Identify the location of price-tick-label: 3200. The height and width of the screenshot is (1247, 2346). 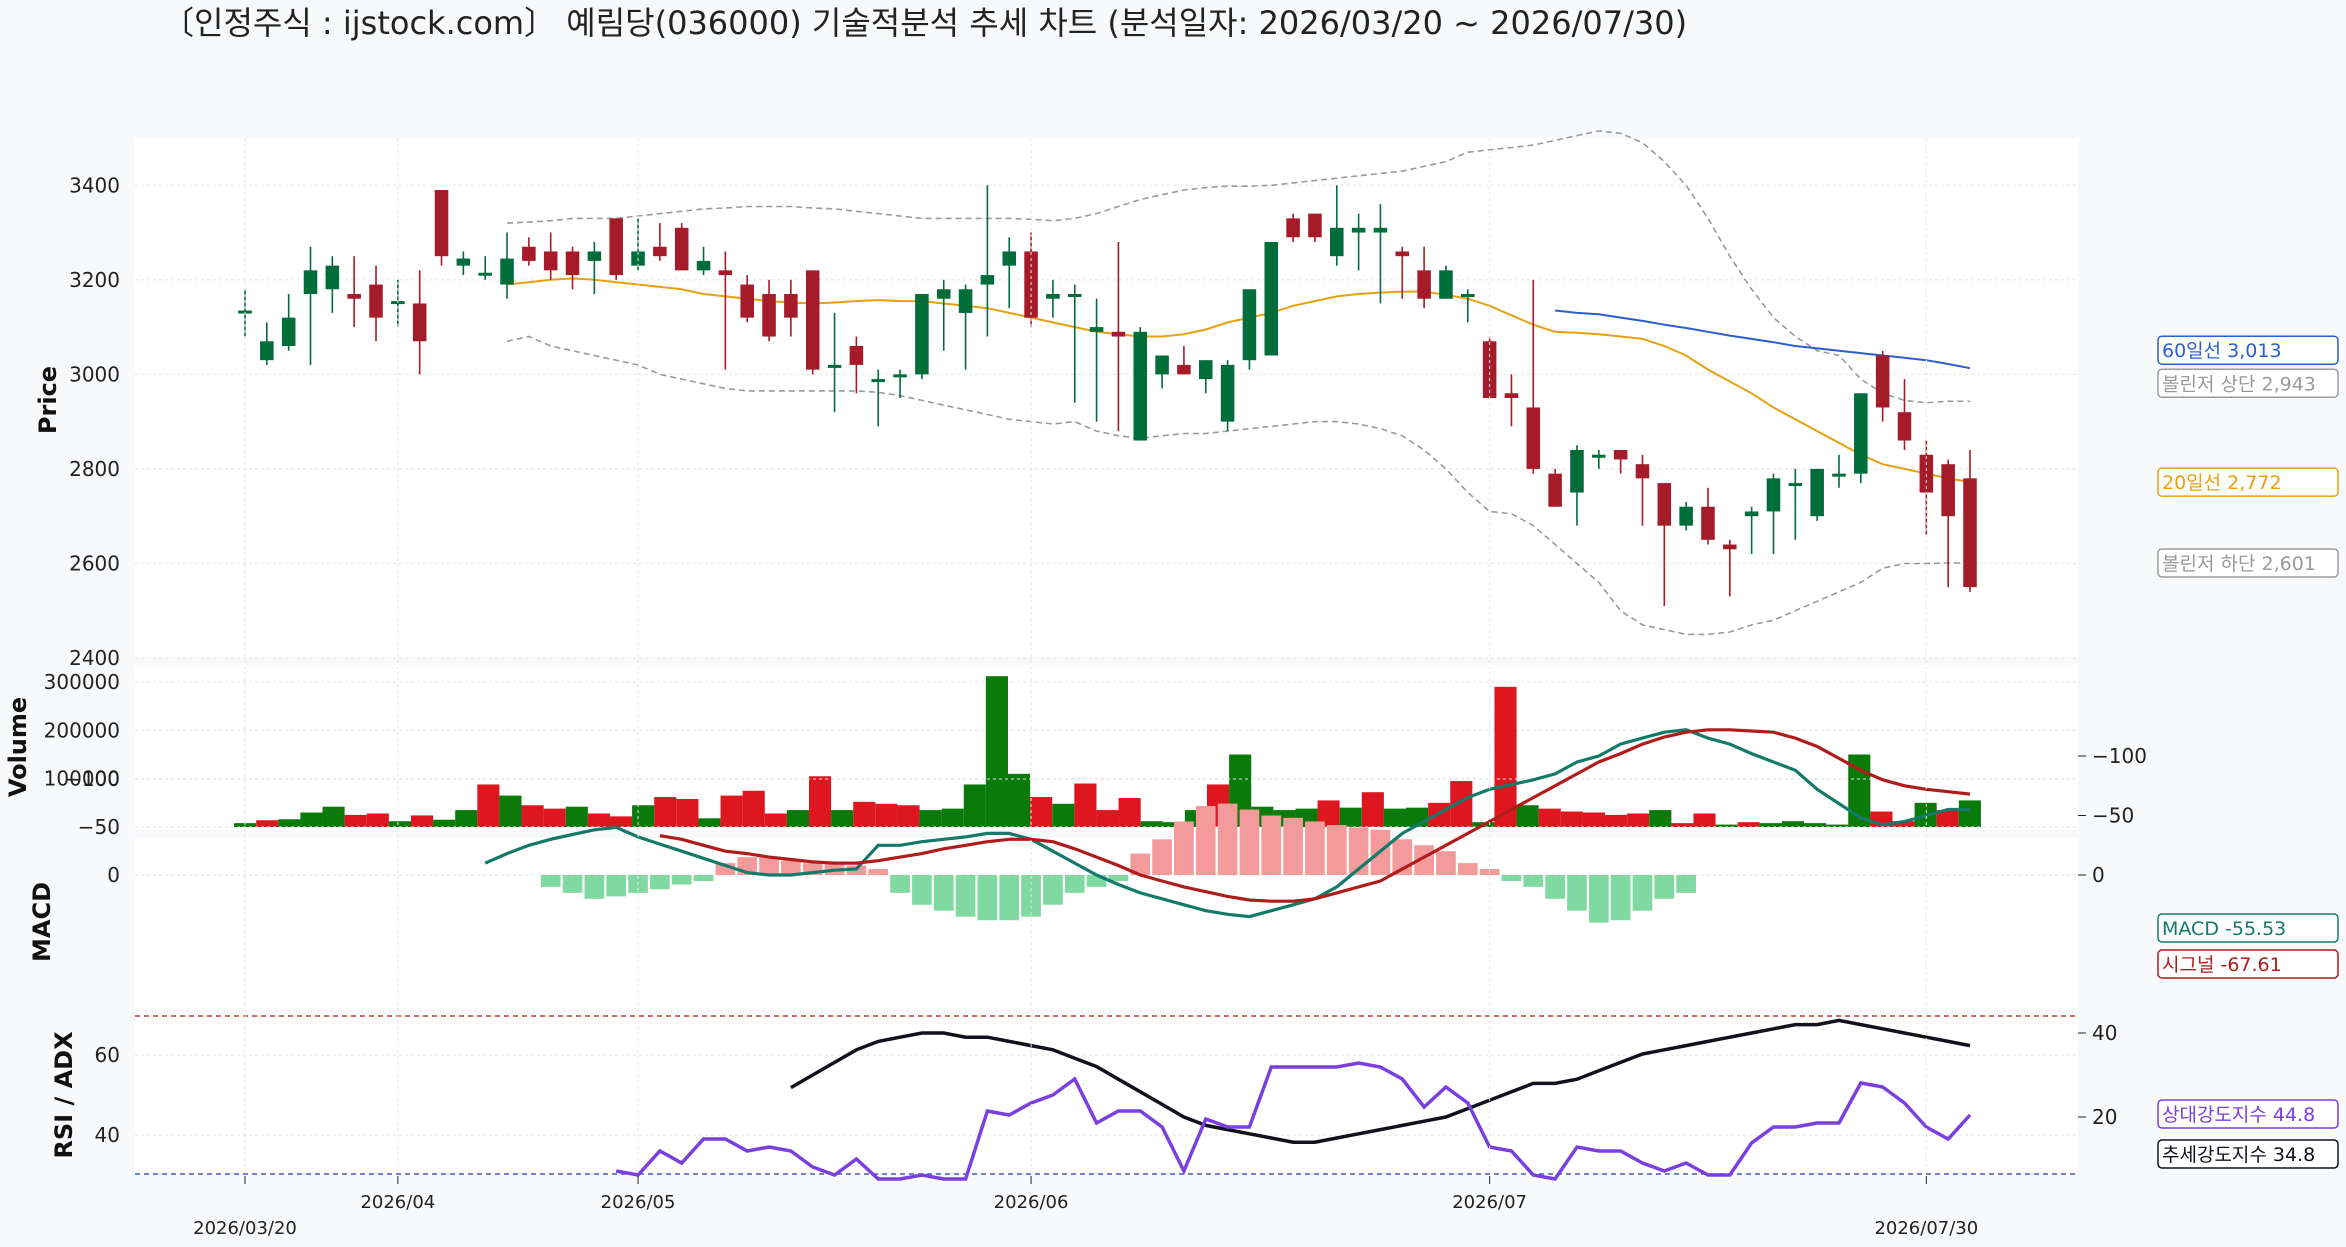
(94, 280).